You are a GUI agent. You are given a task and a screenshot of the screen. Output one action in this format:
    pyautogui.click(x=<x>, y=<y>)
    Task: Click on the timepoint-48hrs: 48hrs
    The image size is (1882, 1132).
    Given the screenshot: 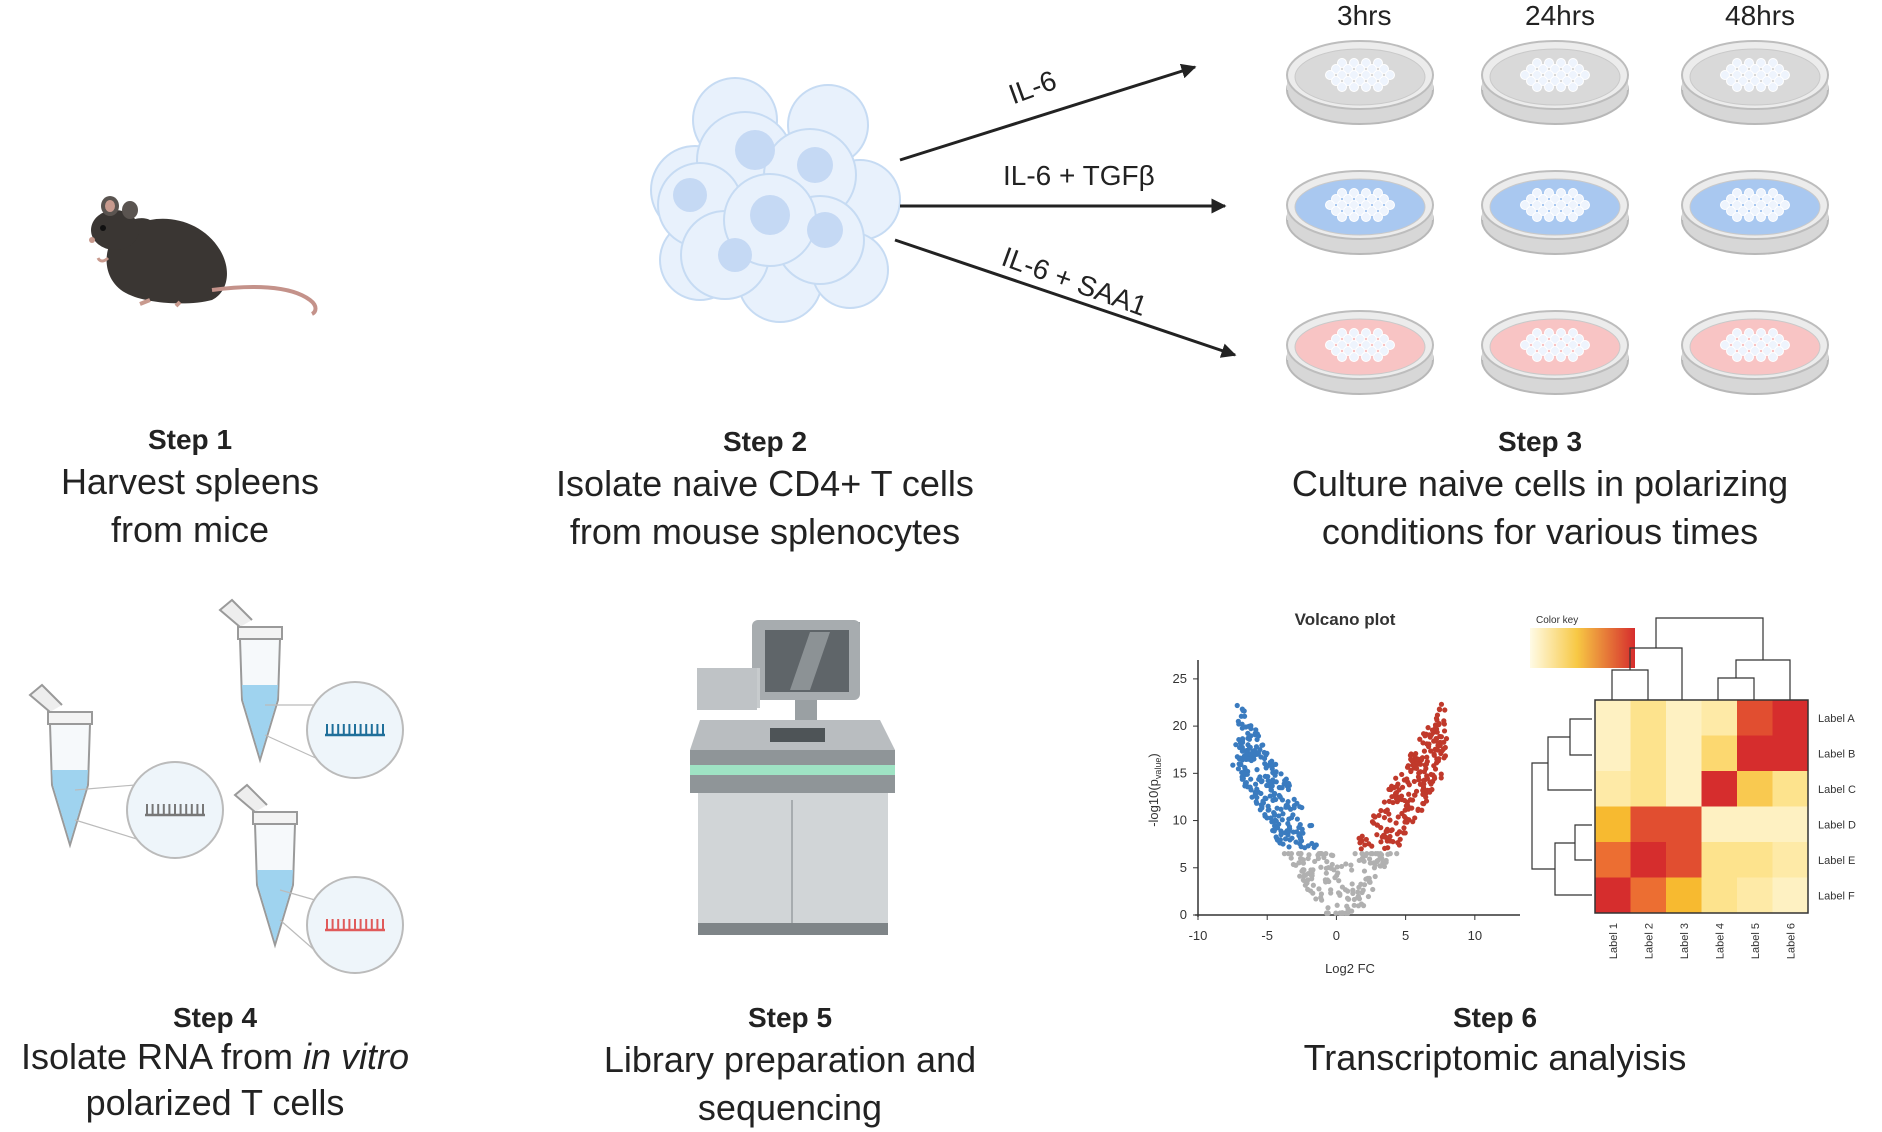 What is the action you would take?
    pyautogui.click(x=1760, y=15)
    